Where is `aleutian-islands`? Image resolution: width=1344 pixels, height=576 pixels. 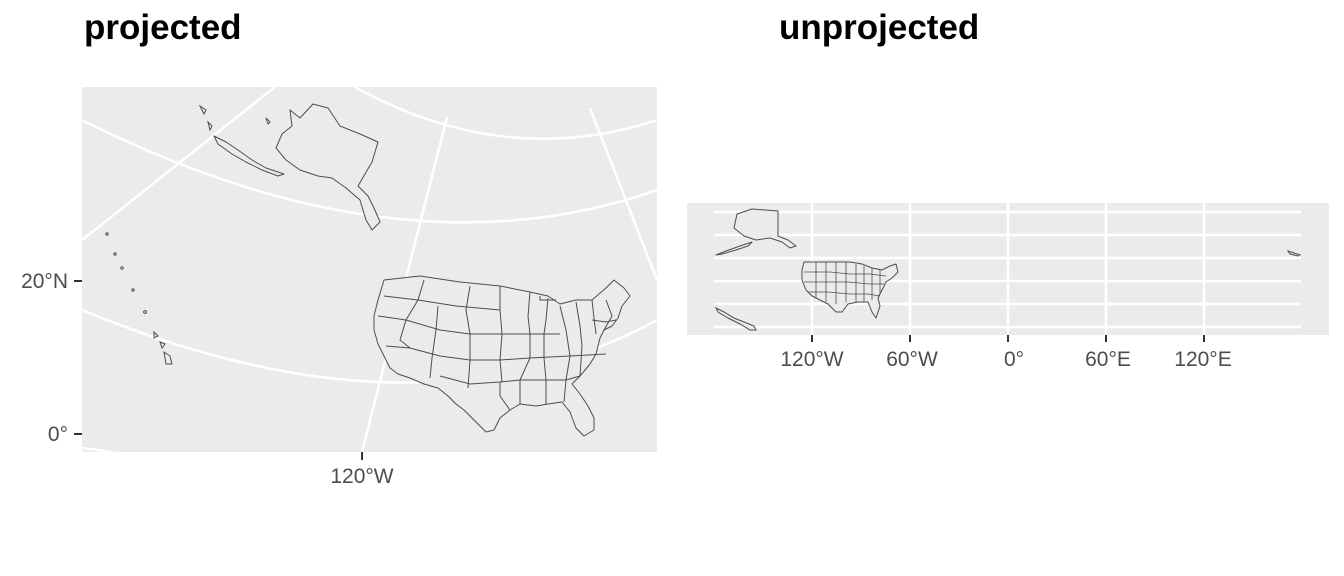 aleutian-islands is located at coordinates (249, 156).